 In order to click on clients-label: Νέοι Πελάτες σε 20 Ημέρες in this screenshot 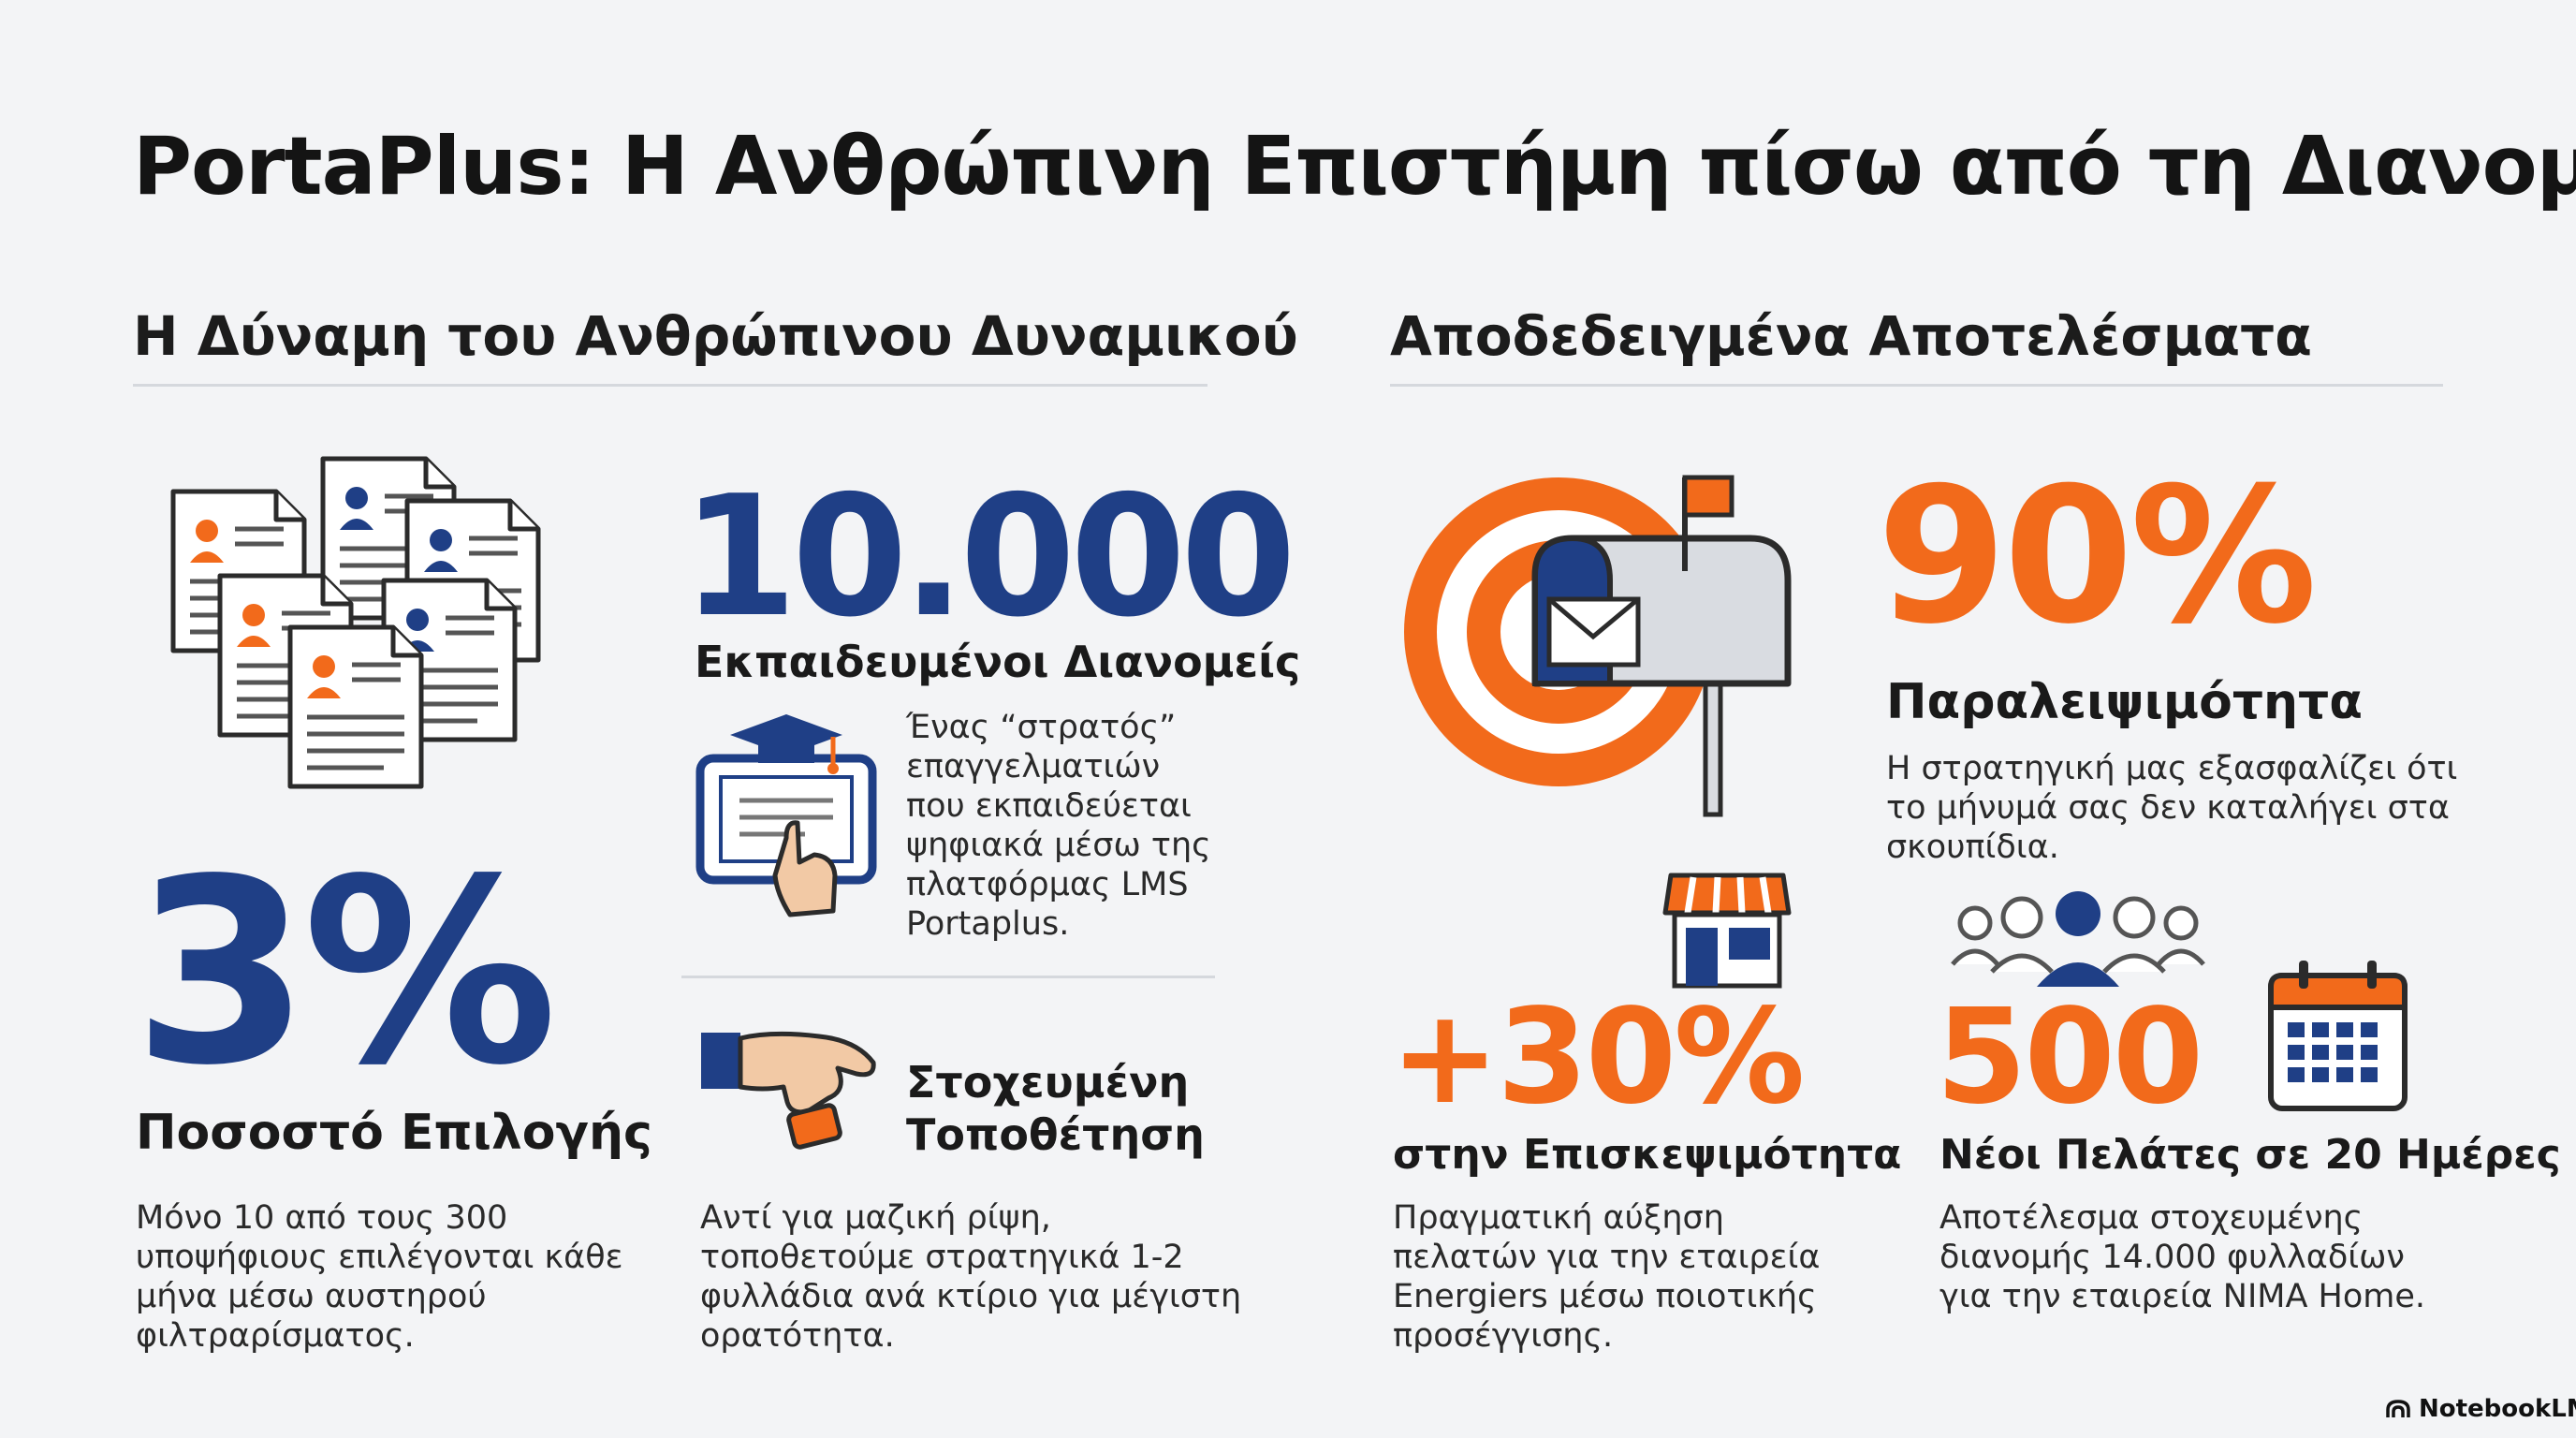, I will do `click(2250, 1155)`.